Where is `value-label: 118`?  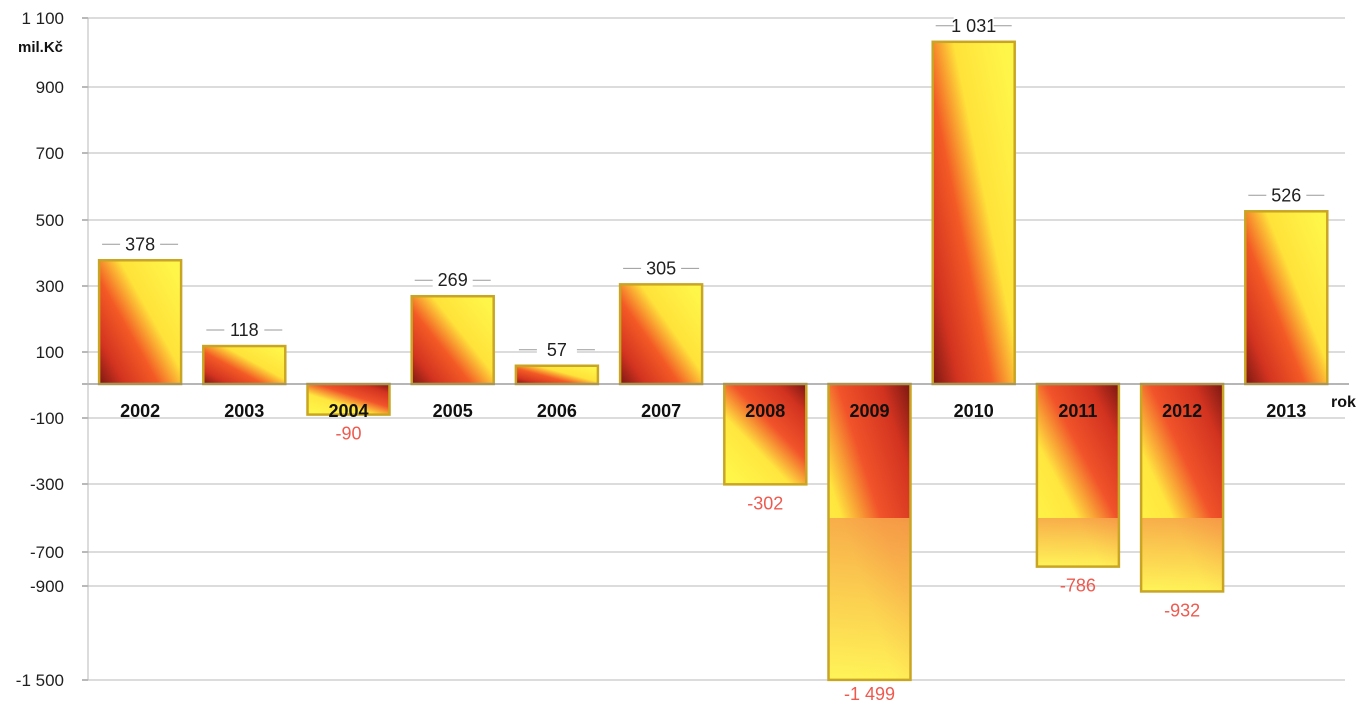 value-label: 118 is located at coordinates (244, 330).